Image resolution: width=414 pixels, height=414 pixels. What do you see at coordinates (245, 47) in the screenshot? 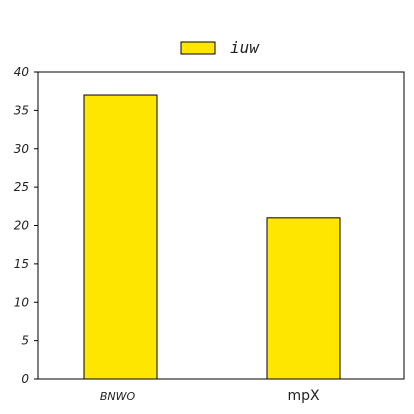
I see `legend-label: iuw` at bounding box center [245, 47].